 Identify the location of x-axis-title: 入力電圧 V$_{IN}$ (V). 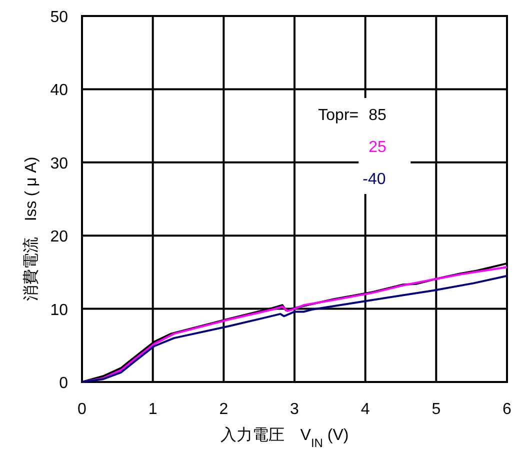
(284, 438).